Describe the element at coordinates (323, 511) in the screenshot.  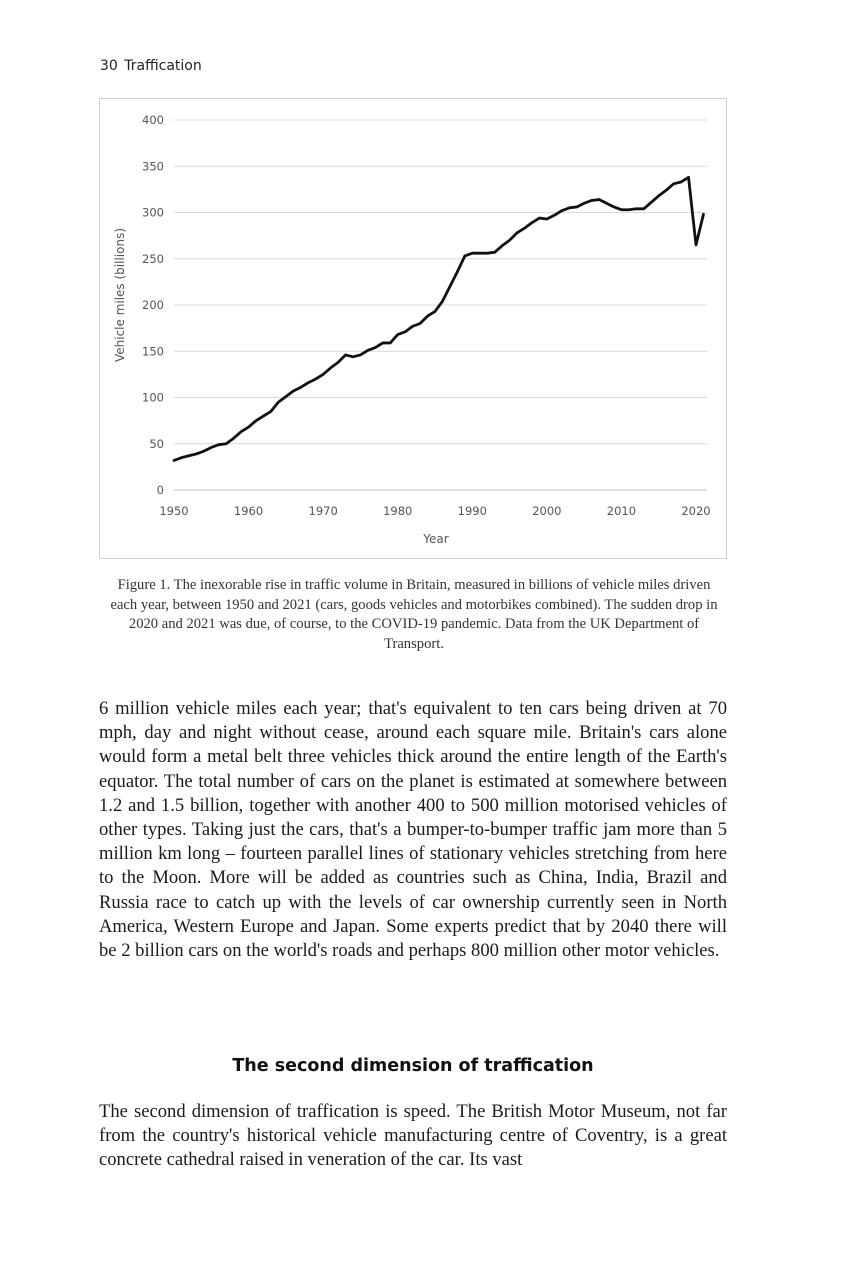
I see `x-tick-label-1970: 1970` at that location.